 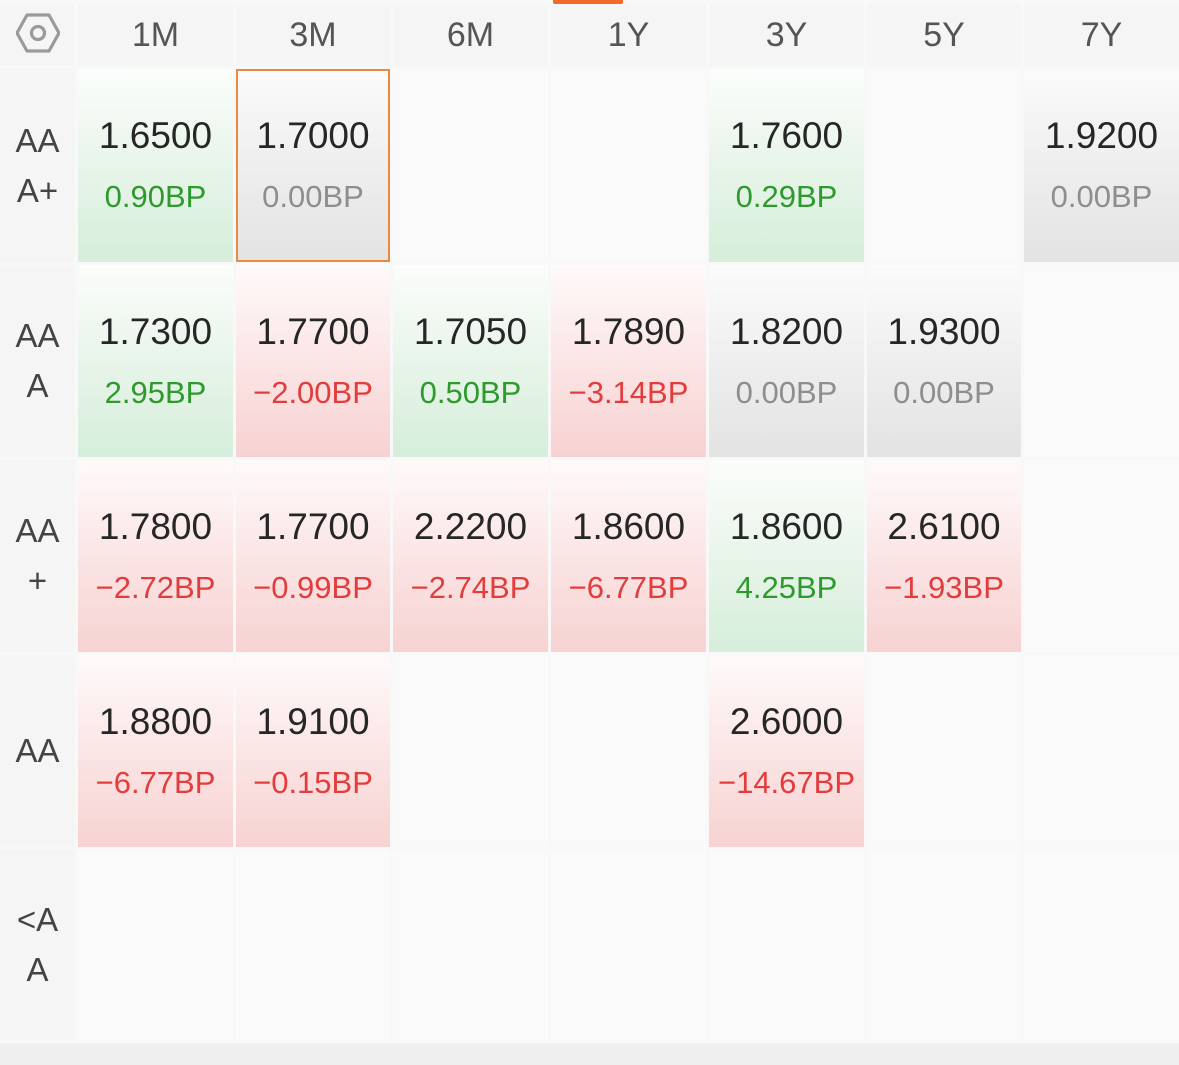 I want to click on rate-value: 1.7050, so click(x=470, y=331).